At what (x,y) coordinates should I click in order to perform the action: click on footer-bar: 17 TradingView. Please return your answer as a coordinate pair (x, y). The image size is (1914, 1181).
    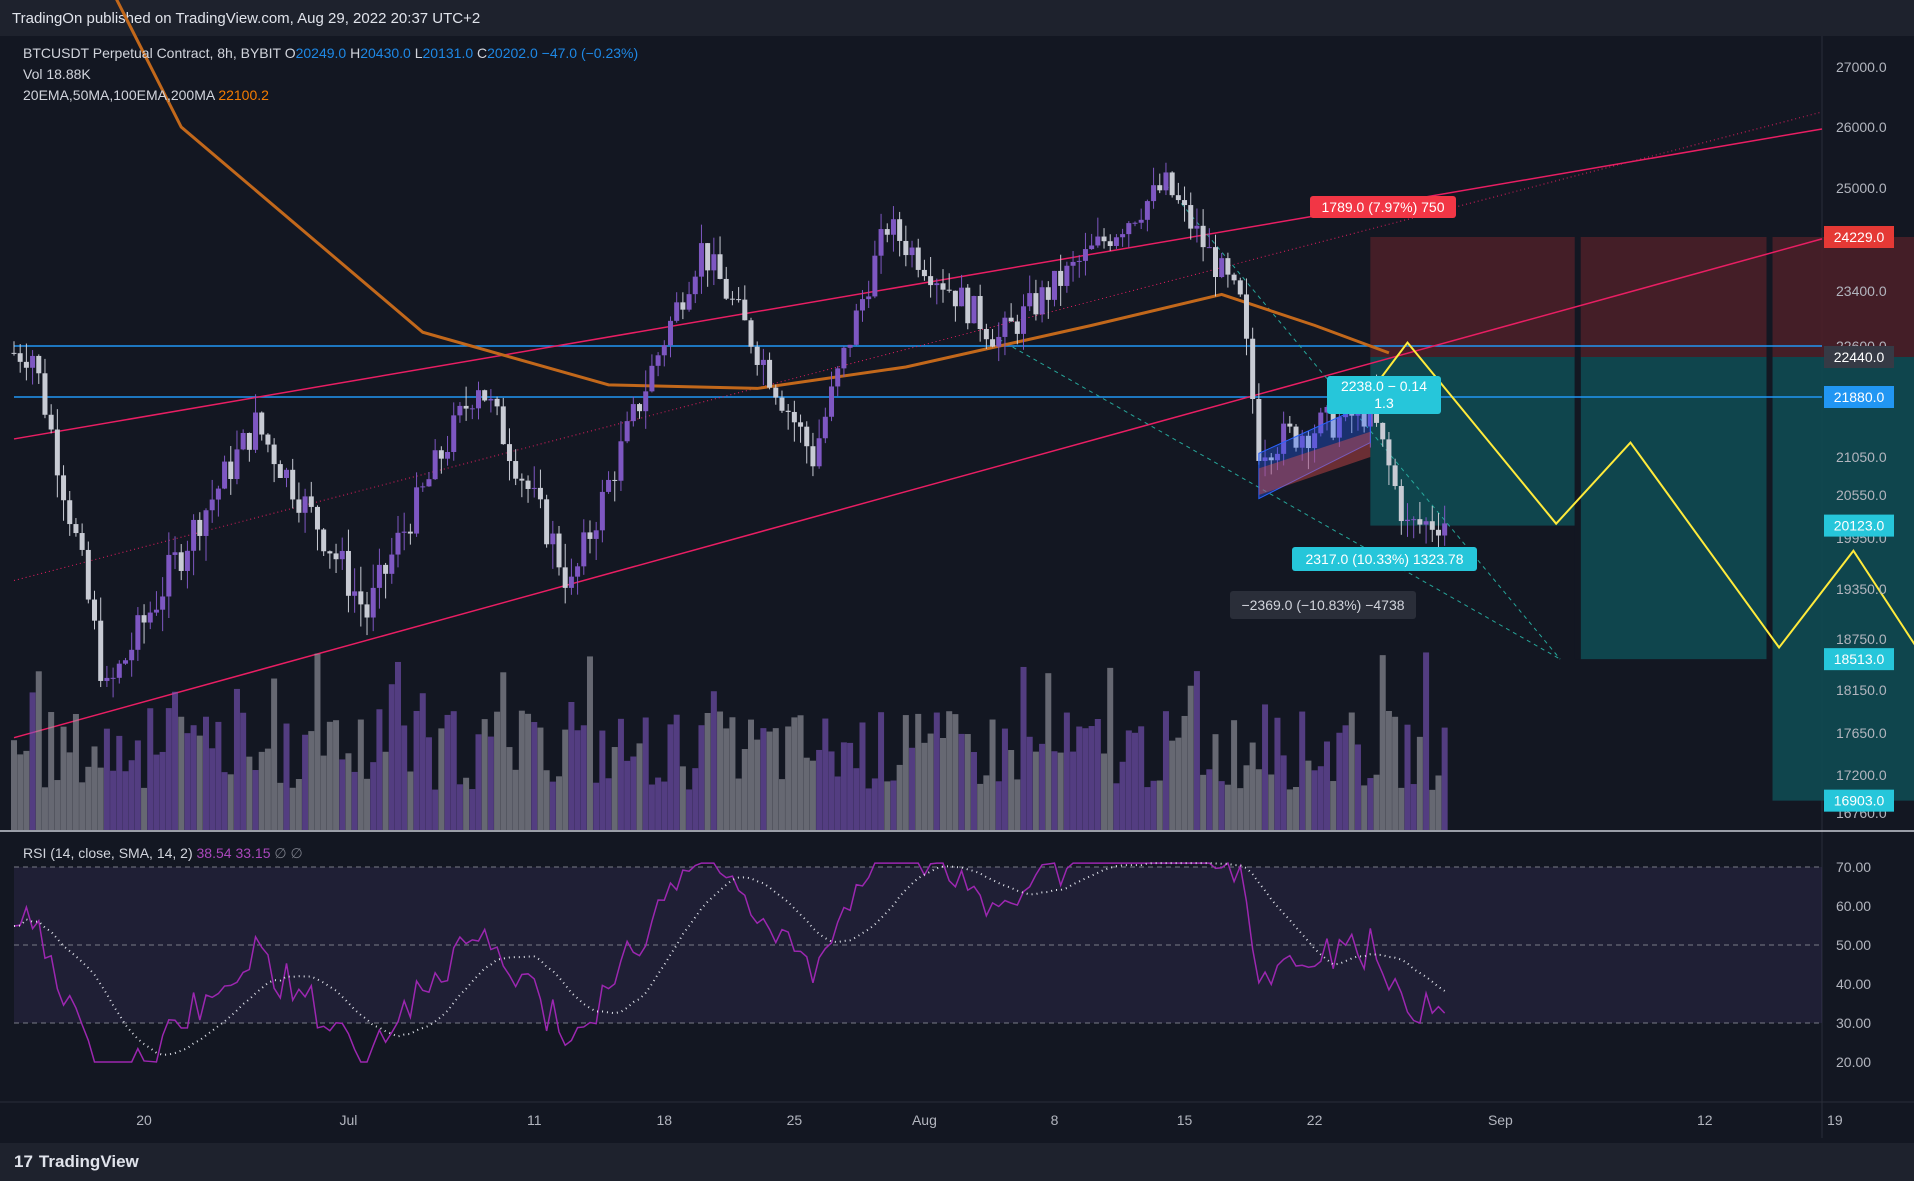
    Looking at the image, I should click on (957, 1162).